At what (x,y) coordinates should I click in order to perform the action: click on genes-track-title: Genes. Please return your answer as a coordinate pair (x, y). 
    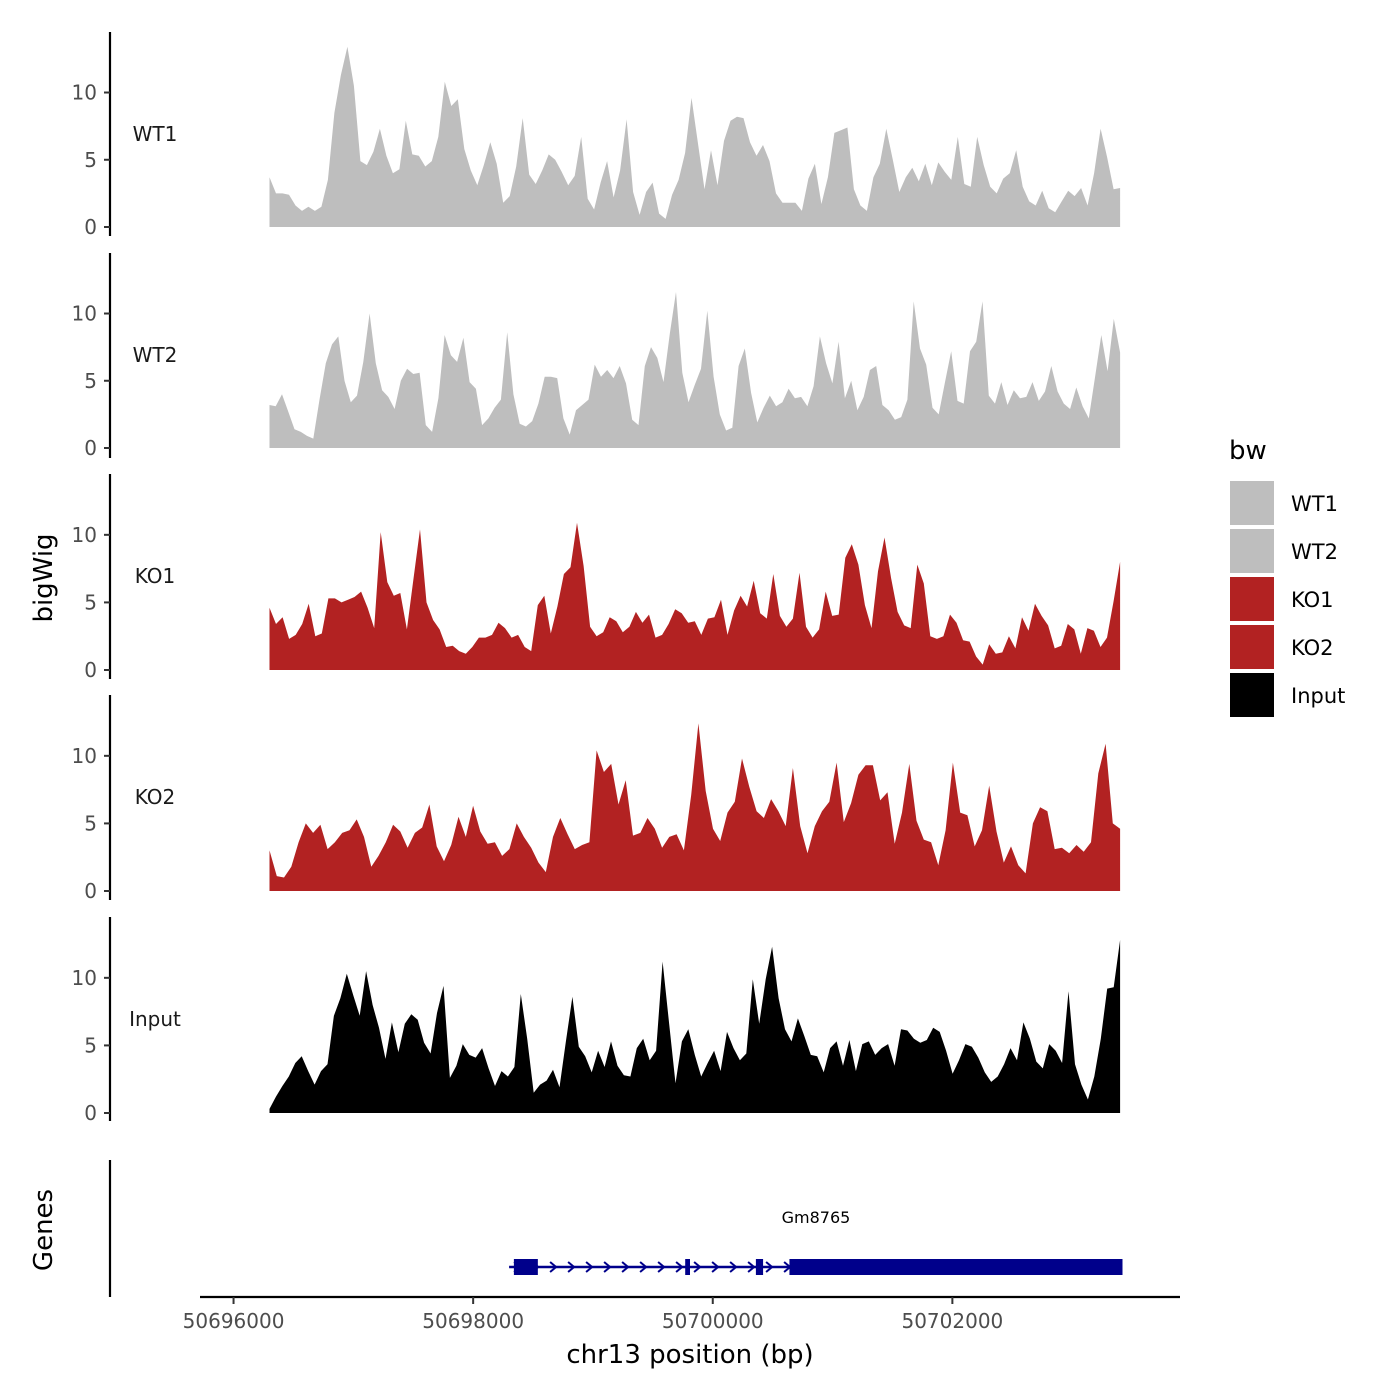
    Looking at the image, I should click on (44, 1230).